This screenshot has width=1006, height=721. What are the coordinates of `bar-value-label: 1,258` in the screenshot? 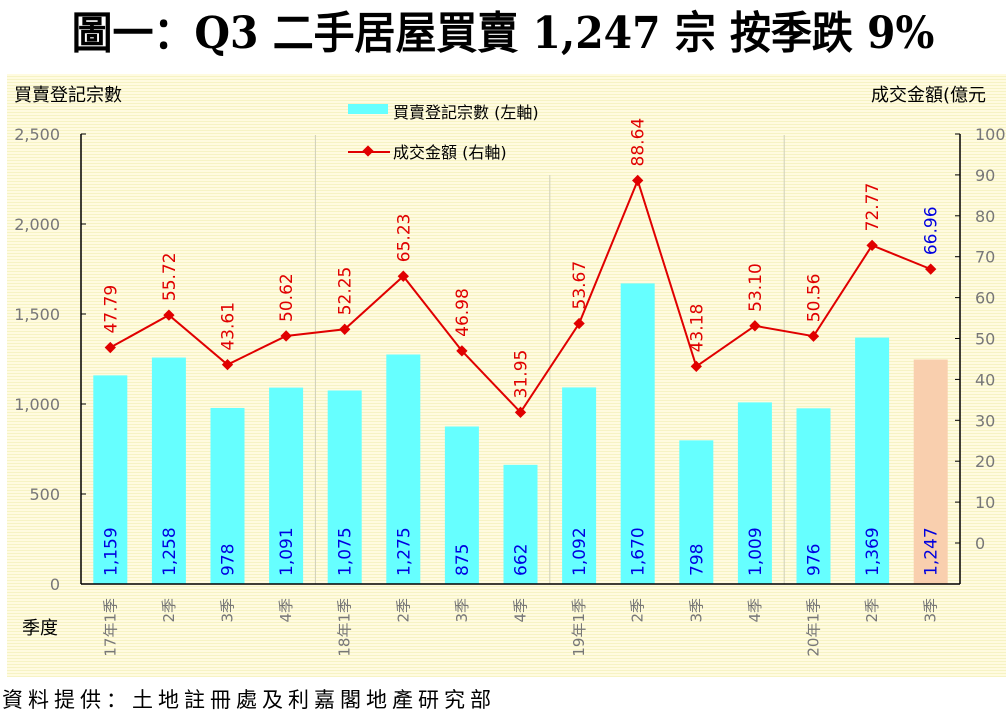 It's located at (170, 551).